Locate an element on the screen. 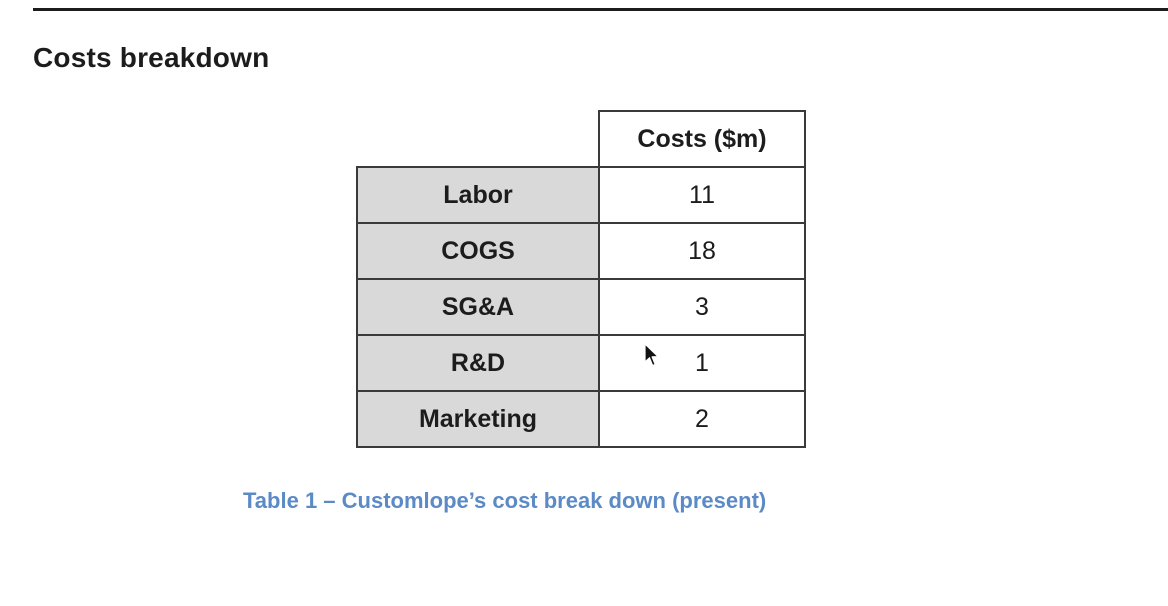 This screenshot has width=1168, height=606. table-row: COGS 18 is located at coordinates (581, 251).